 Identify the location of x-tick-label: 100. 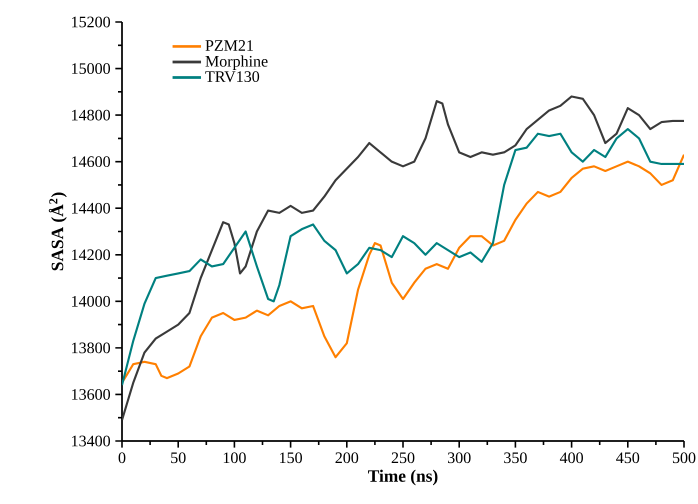
(235, 458).